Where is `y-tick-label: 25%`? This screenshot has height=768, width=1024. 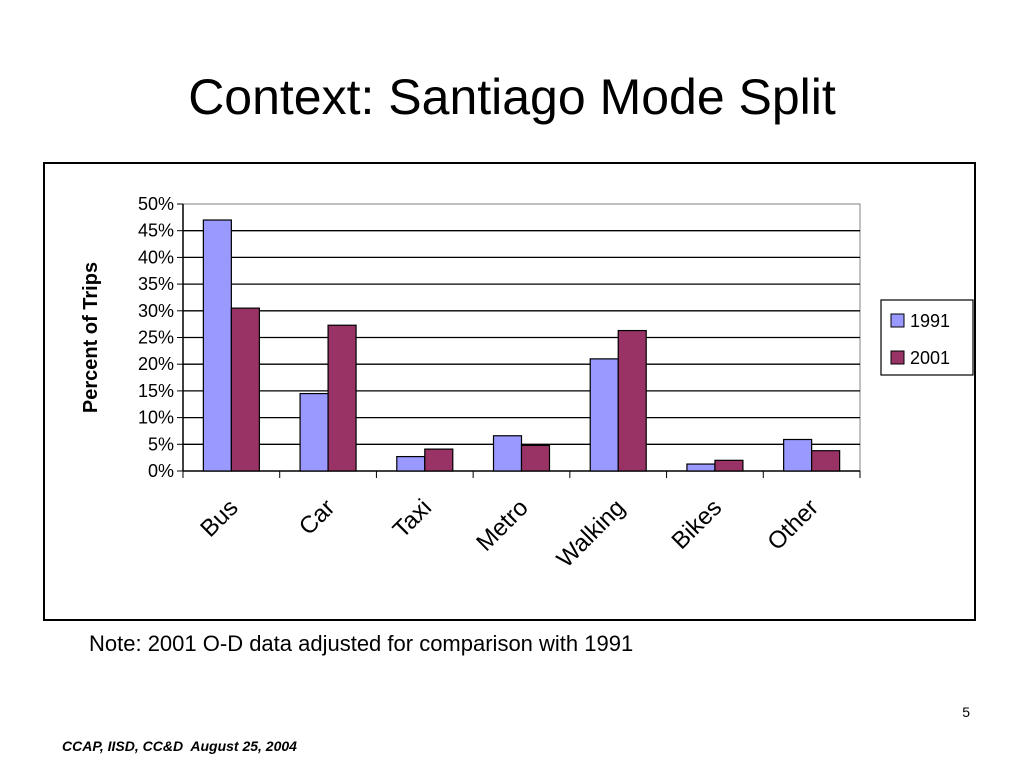
y-tick-label: 25% is located at coordinates (156, 338).